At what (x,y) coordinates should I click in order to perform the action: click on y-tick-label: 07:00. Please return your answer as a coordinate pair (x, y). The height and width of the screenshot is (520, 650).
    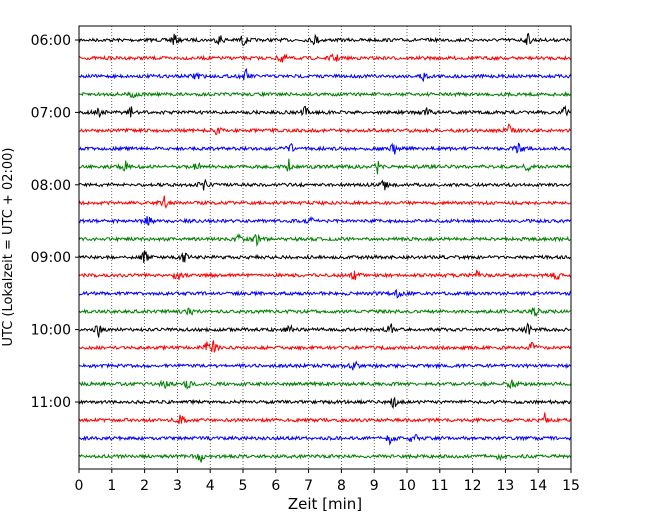
    Looking at the image, I should click on (51, 113).